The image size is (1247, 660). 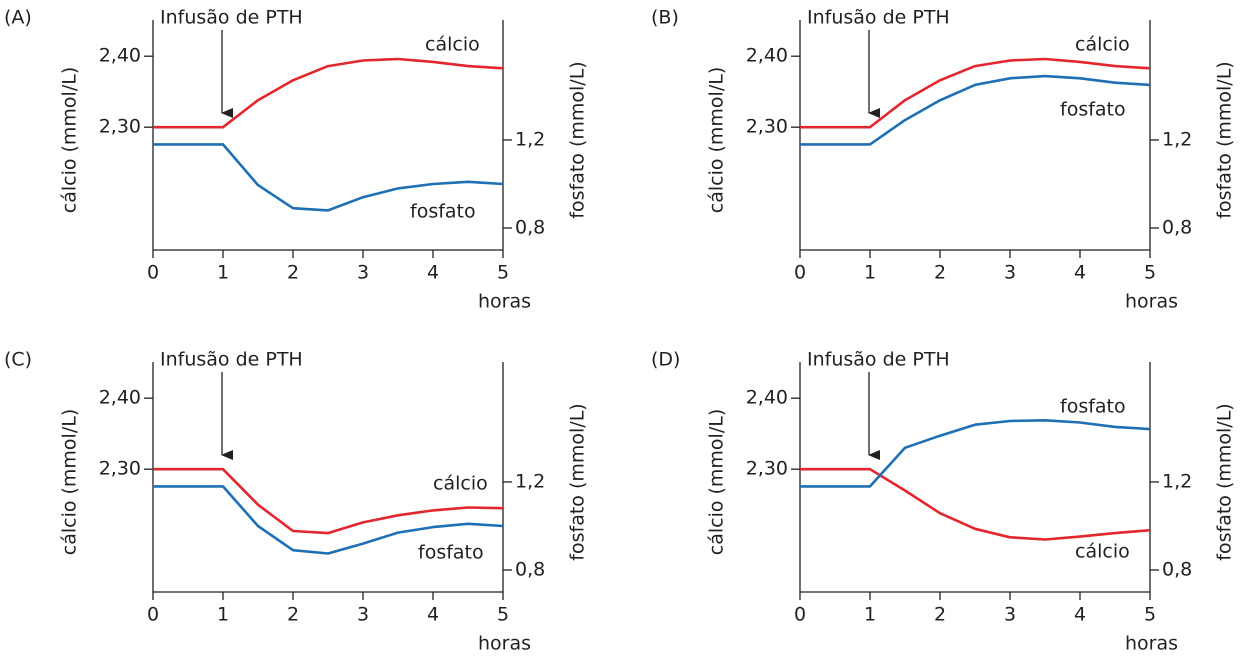 I want to click on panel-label: (C), so click(x=18, y=360).